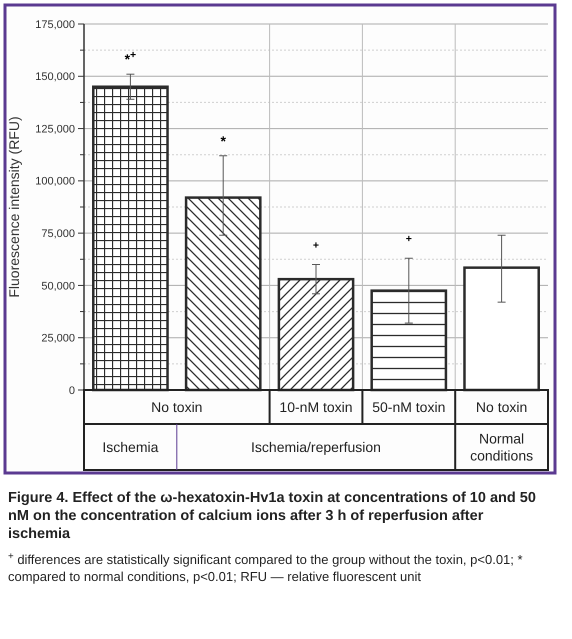  Describe the element at coordinates (316, 406) in the screenshot. I see `x-tick-label: 10-nM toxin` at that location.